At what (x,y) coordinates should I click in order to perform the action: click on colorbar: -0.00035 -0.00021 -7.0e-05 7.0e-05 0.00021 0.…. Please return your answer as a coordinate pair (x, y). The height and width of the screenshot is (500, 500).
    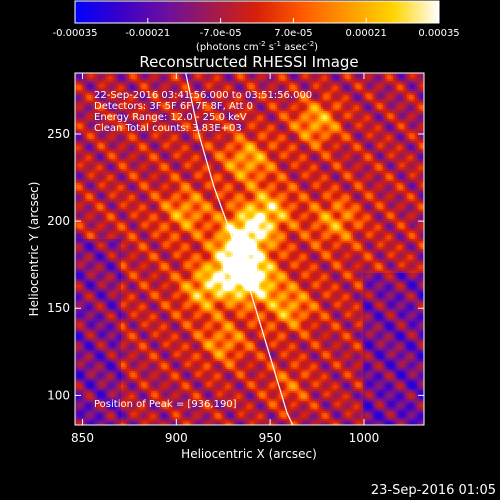
    Looking at the image, I should click on (256, 27).